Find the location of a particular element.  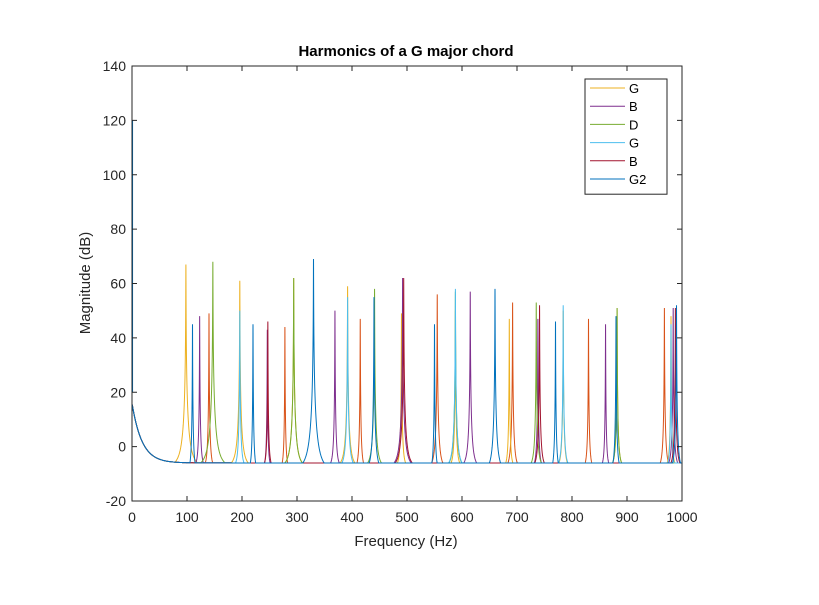

x-tick-label: 0 is located at coordinates (132, 517).